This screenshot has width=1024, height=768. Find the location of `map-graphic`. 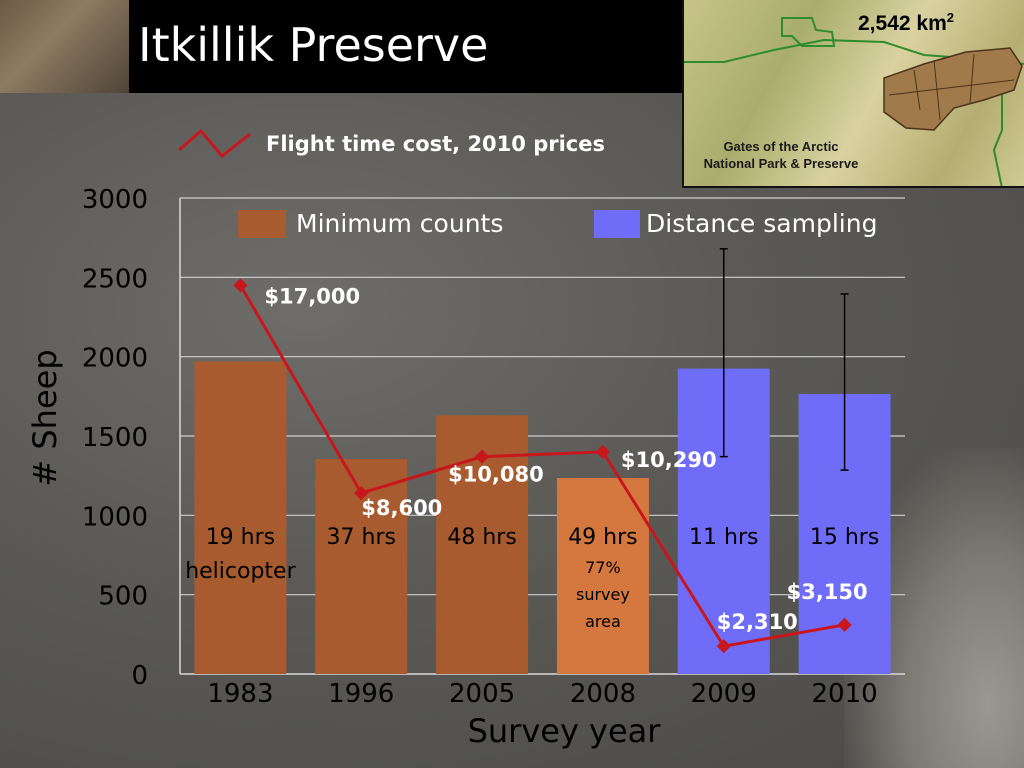

map-graphic is located at coordinates (854, 101).